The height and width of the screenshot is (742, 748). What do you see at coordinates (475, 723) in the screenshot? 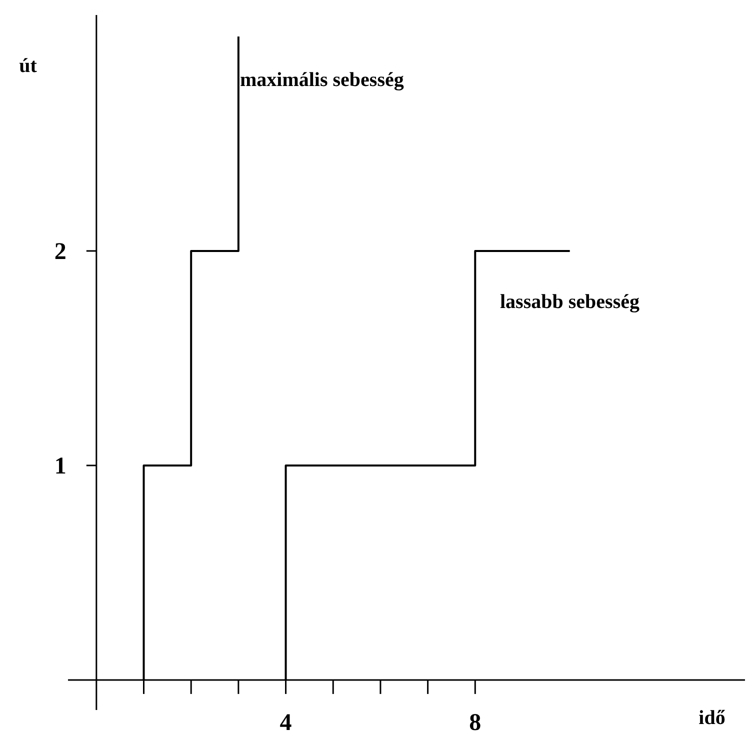
I see `x-tick-label: 8` at bounding box center [475, 723].